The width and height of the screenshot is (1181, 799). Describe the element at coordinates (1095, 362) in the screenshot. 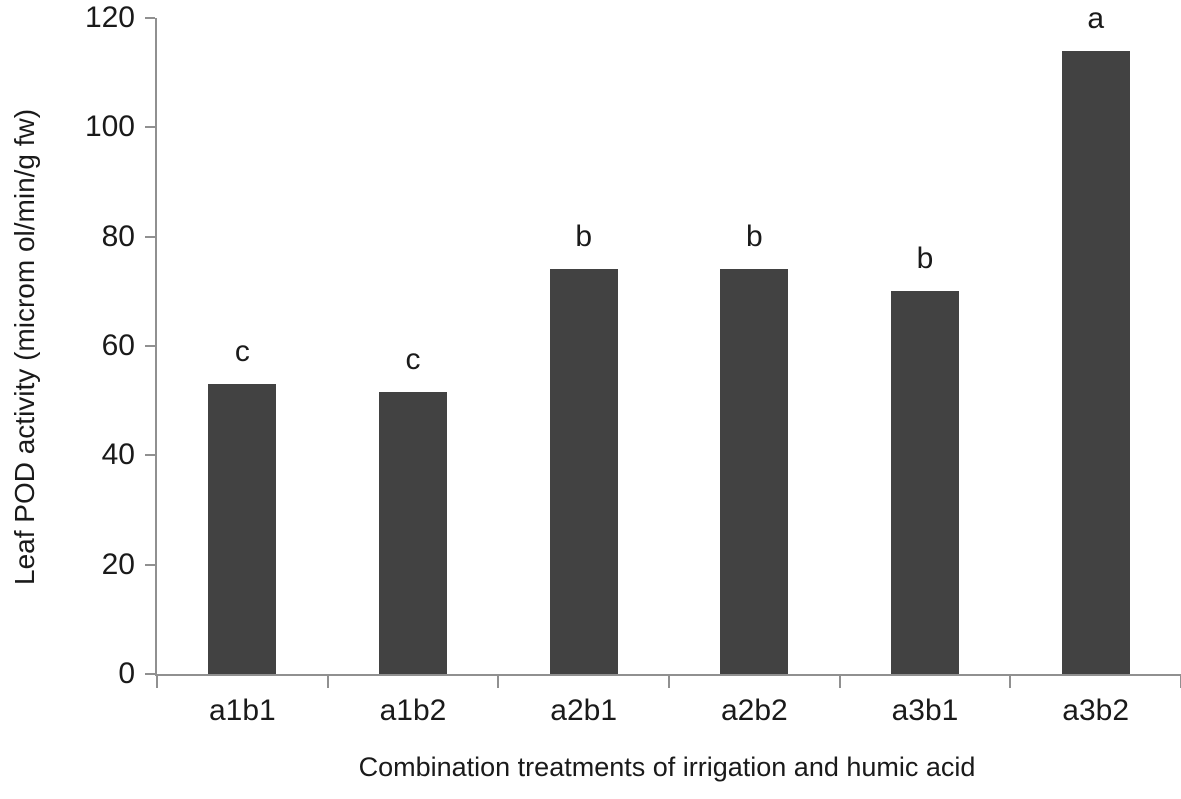

I see `bar-a3b2` at that location.